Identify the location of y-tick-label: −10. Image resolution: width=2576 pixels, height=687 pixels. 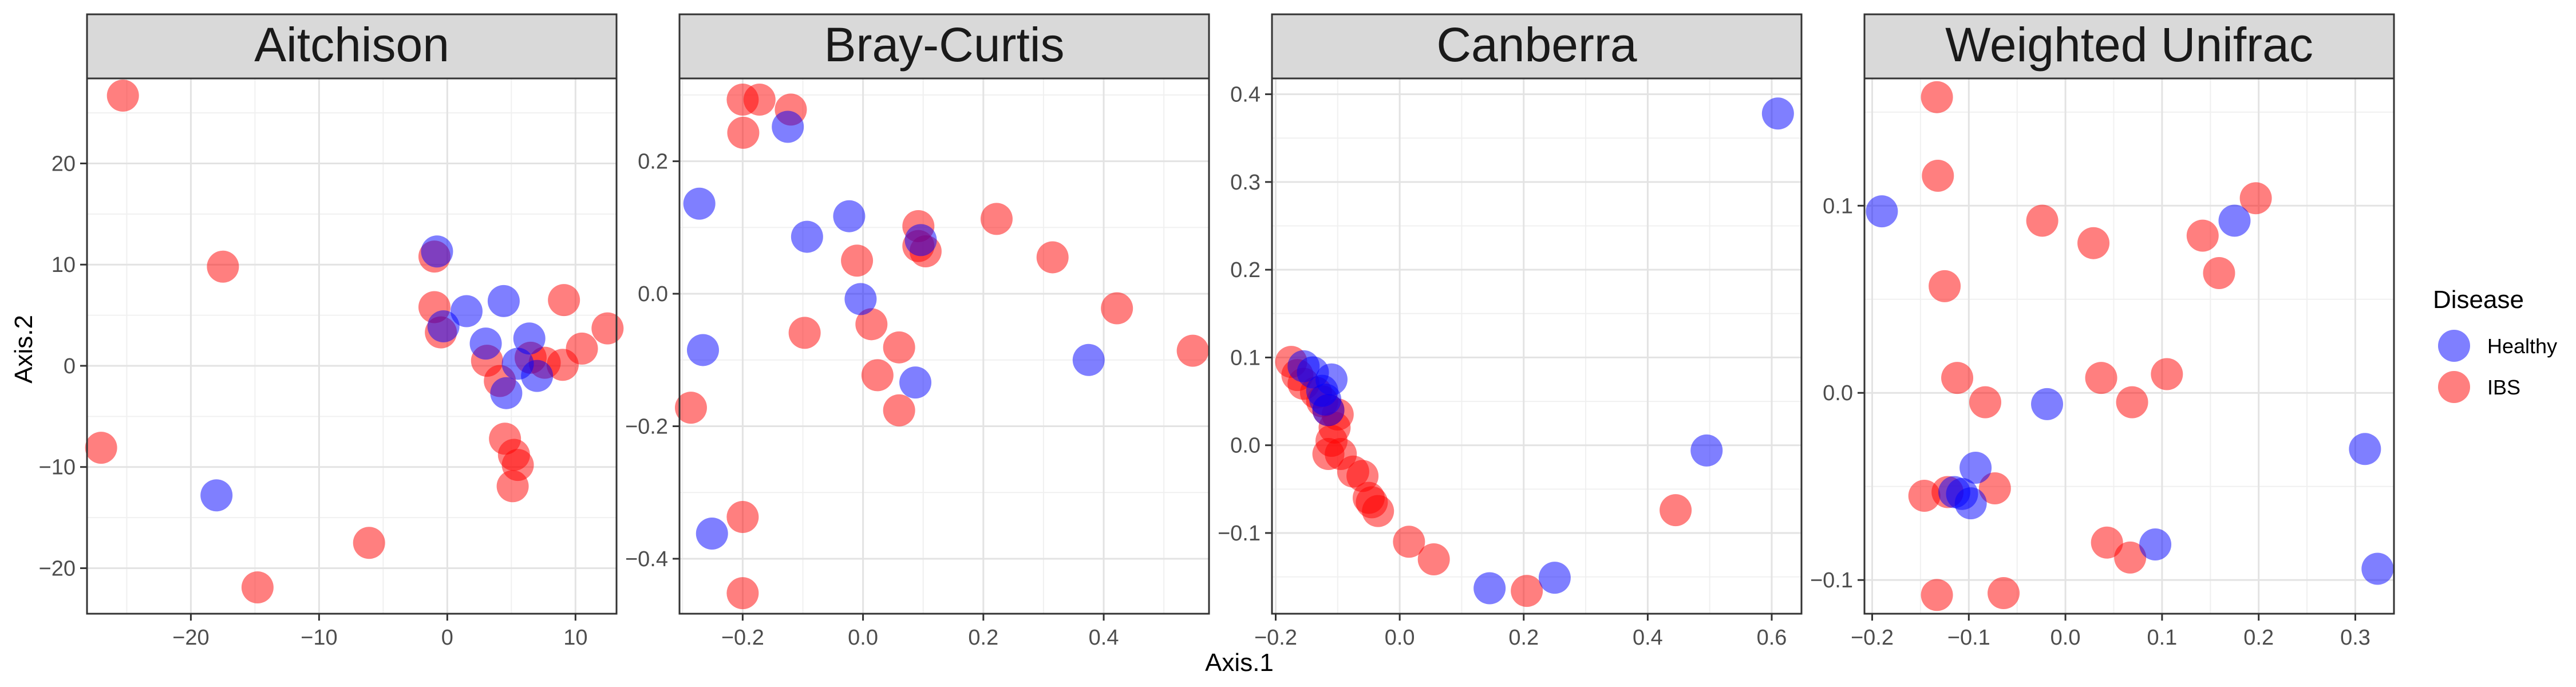
(57, 468).